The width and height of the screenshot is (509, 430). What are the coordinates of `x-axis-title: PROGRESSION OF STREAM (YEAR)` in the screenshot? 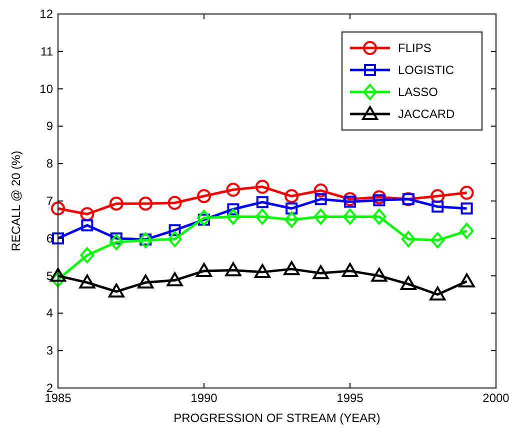 It's located at (277, 418).